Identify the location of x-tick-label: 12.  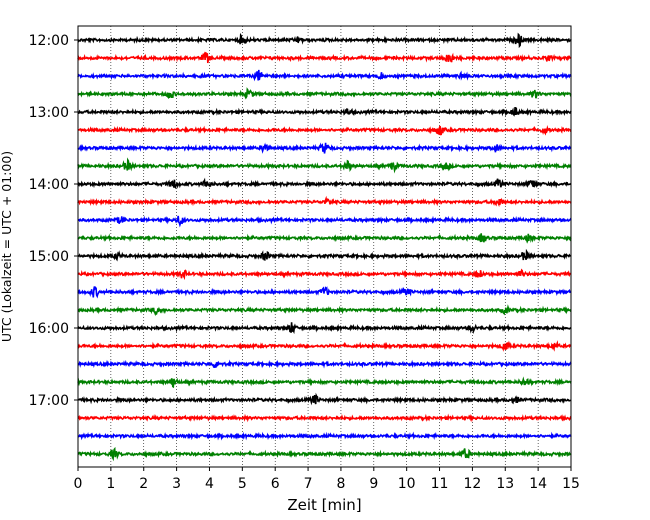
(472, 484).